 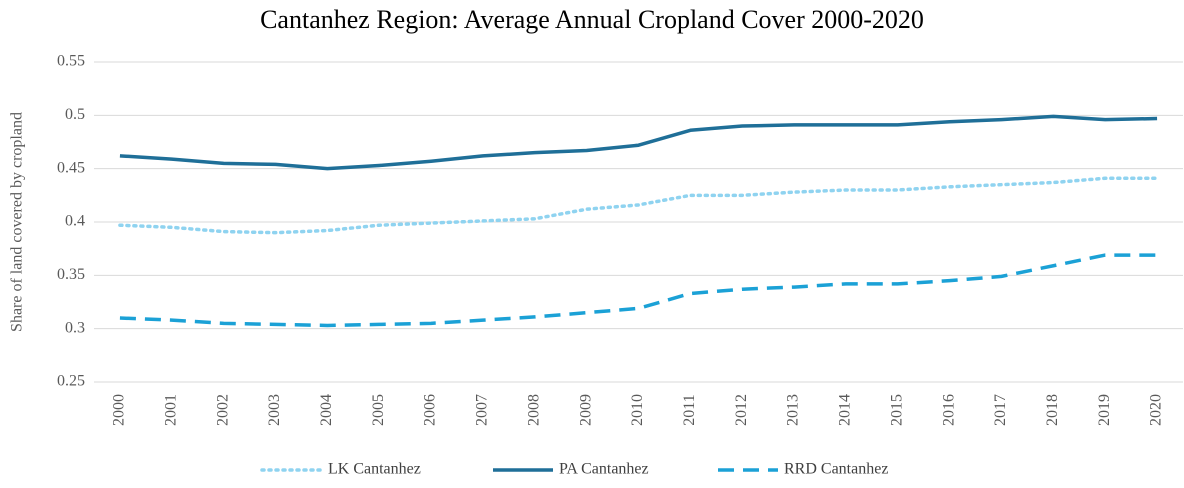 I want to click on y-tick-label: 0.35, so click(x=71, y=274).